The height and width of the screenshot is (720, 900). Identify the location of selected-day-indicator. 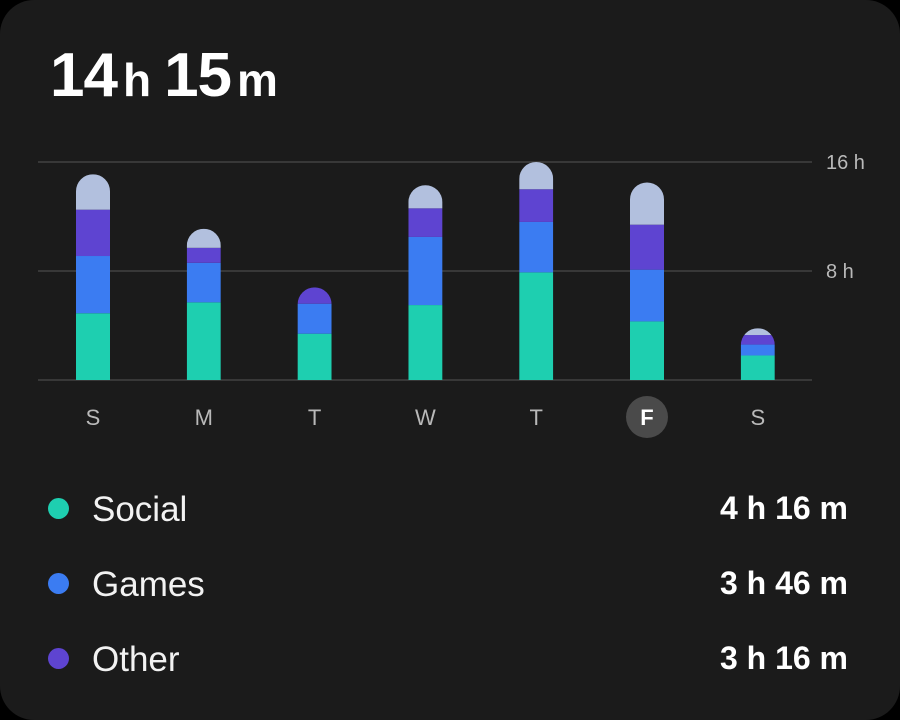
(647, 417).